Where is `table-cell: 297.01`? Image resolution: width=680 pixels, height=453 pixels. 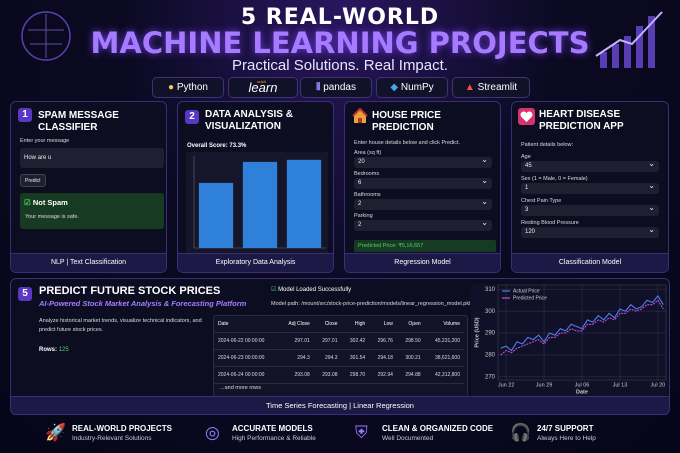 table-cell: 297.01 is located at coordinates (327, 341).